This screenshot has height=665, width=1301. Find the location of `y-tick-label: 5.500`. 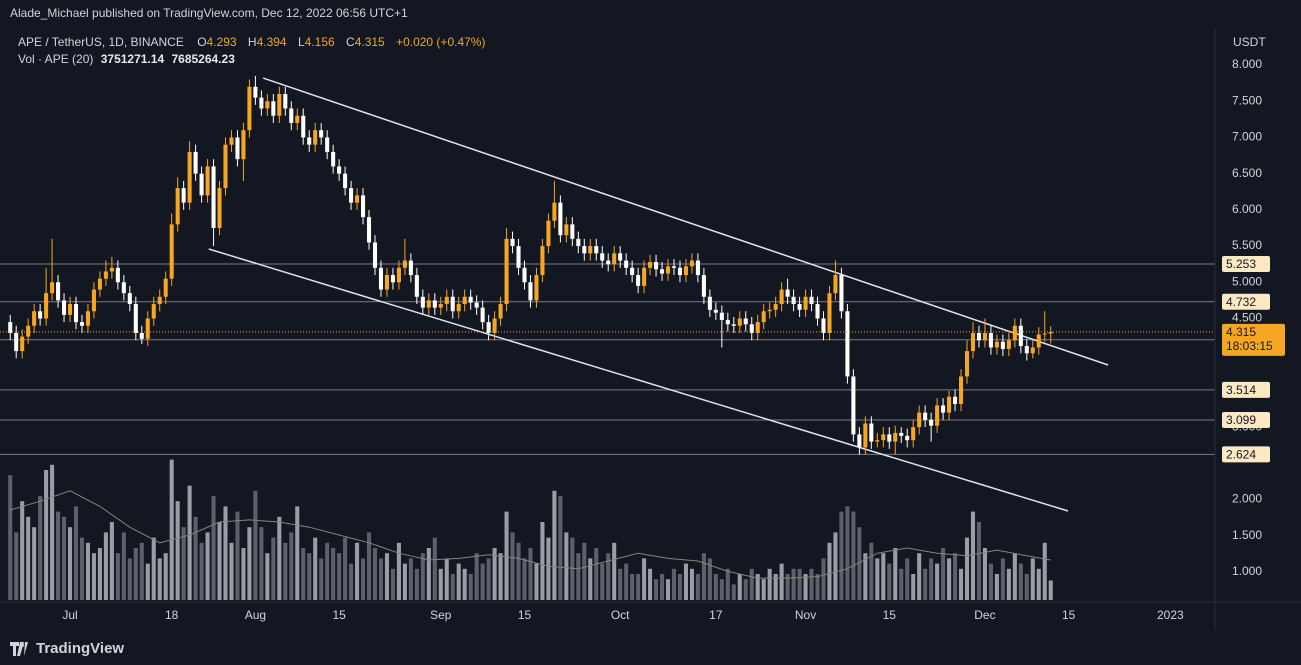

y-tick-label: 5.500 is located at coordinates (1247, 245).